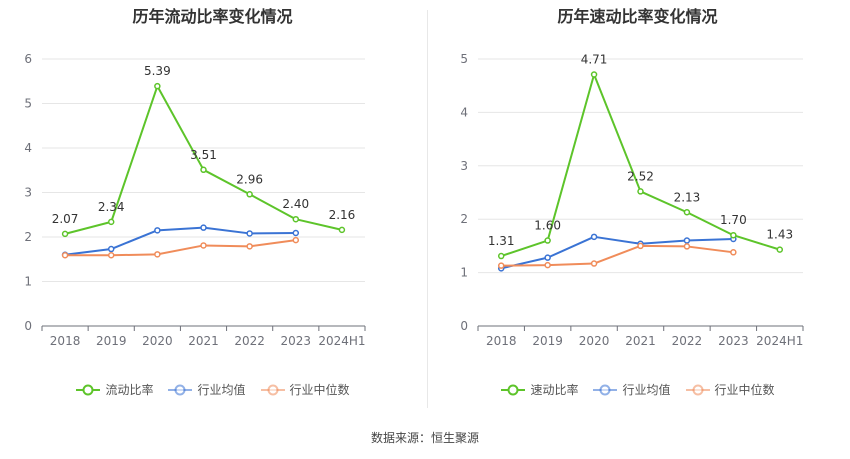 This screenshot has height=459, width=850. I want to click on data-label: 1.60, so click(547, 226).